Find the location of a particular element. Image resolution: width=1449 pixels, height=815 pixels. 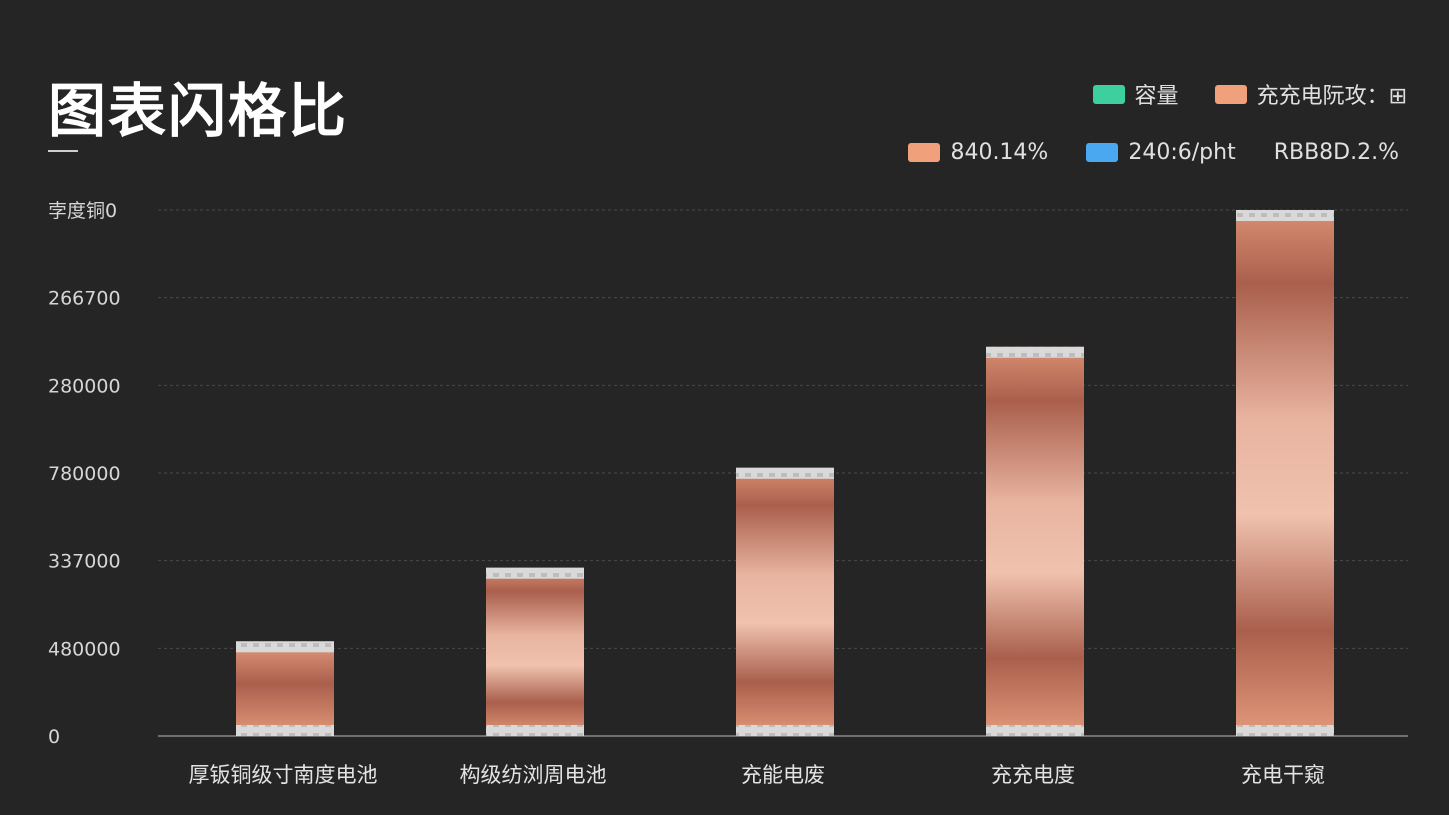

x-category-label: 厚钣铜级寸南度电池 is located at coordinates (283, 775).